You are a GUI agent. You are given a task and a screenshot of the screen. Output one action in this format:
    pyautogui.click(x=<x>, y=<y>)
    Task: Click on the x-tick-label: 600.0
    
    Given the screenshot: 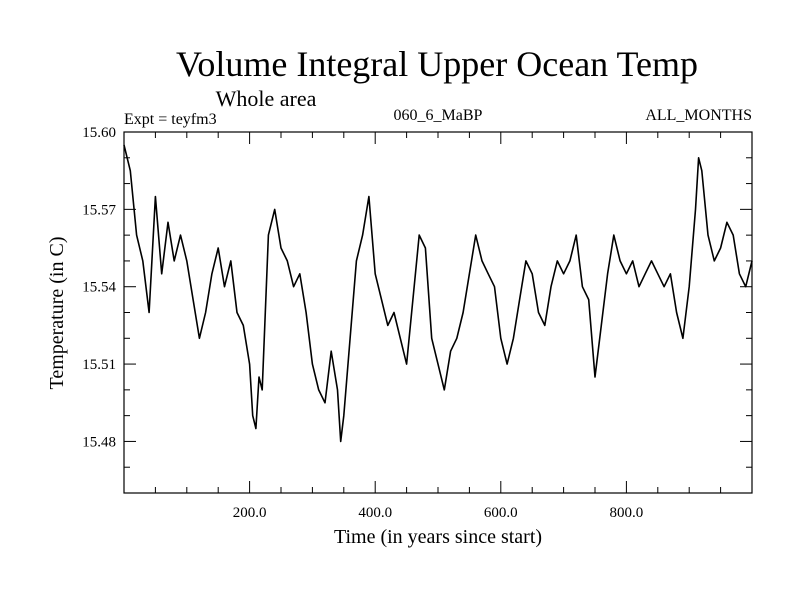 What is the action you would take?
    pyautogui.click(x=501, y=513)
    